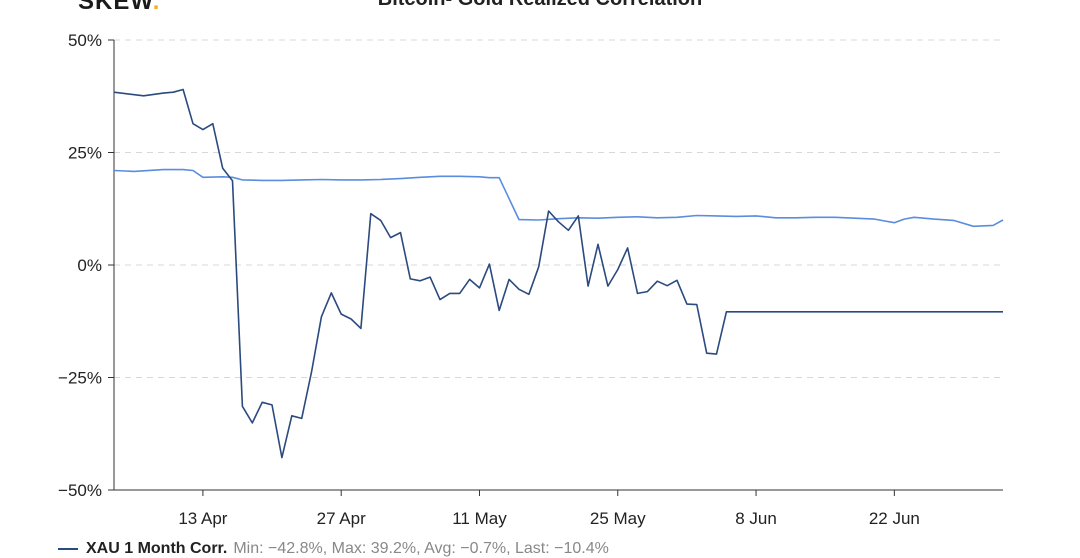 The width and height of the screenshot is (1080, 558). I want to click on y-tick-label: 0%, so click(89, 265).